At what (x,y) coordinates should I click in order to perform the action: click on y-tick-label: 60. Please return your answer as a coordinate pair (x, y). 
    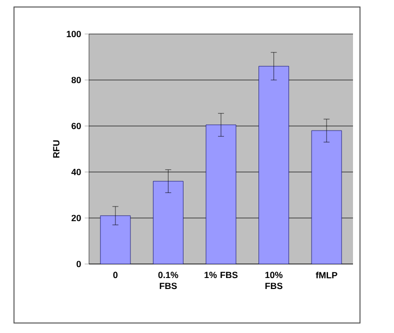
    Looking at the image, I should click on (76, 126).